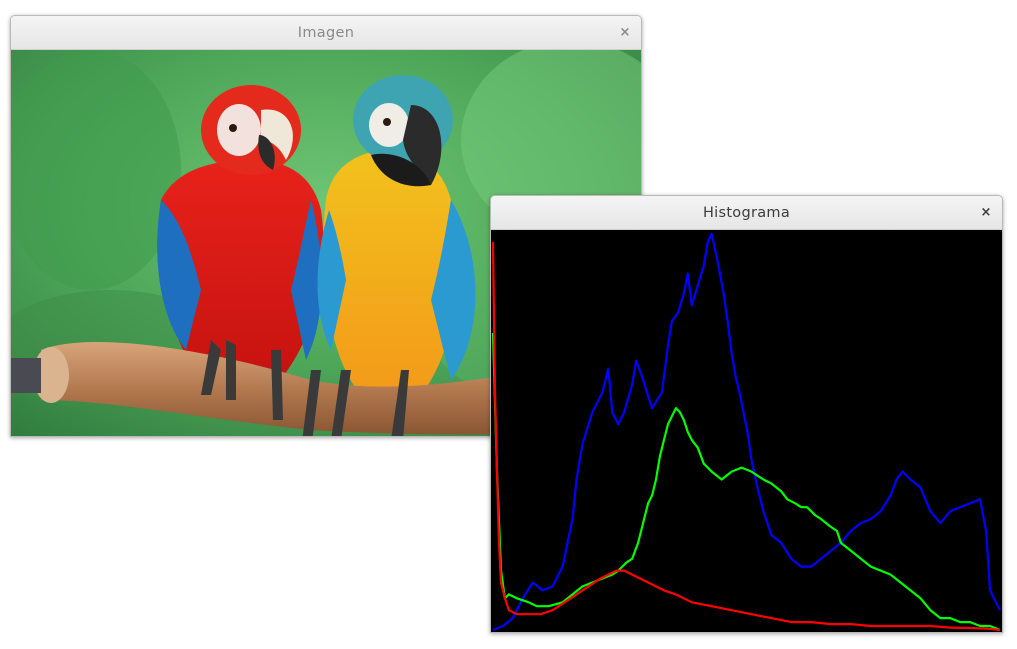  I want to click on histograma-close-icon: ×, so click(986, 212).